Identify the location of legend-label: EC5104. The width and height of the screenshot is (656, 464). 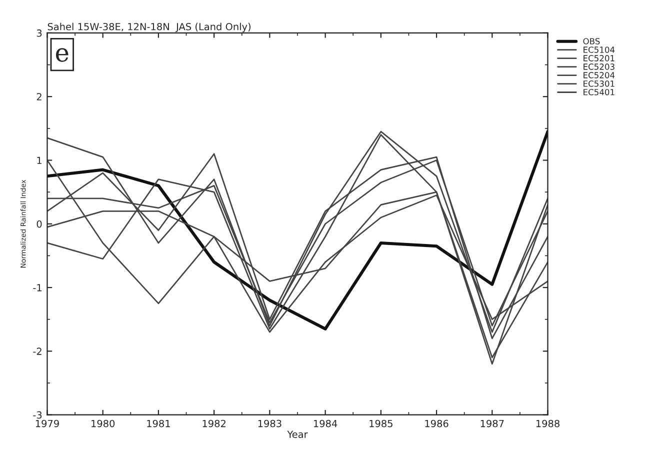
(599, 49).